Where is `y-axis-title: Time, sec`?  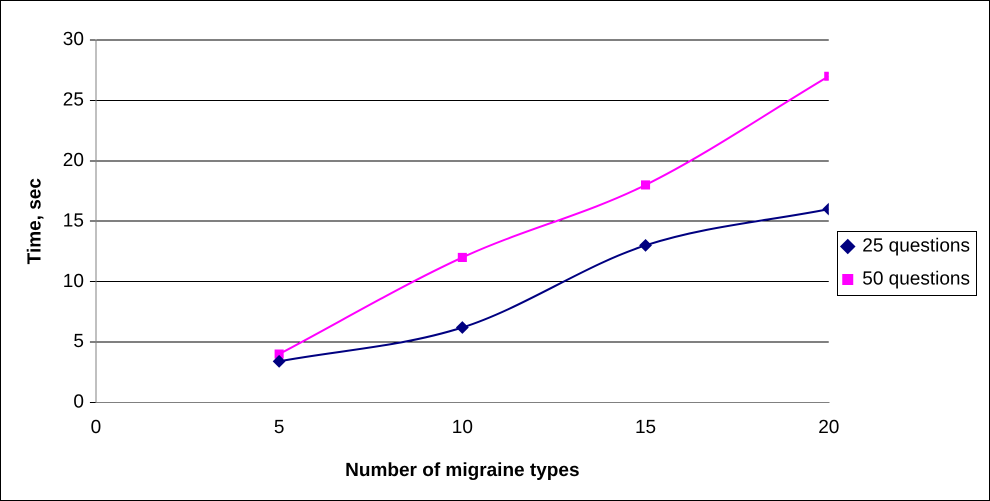
y-axis-title: Time, sec is located at coordinates (35, 221).